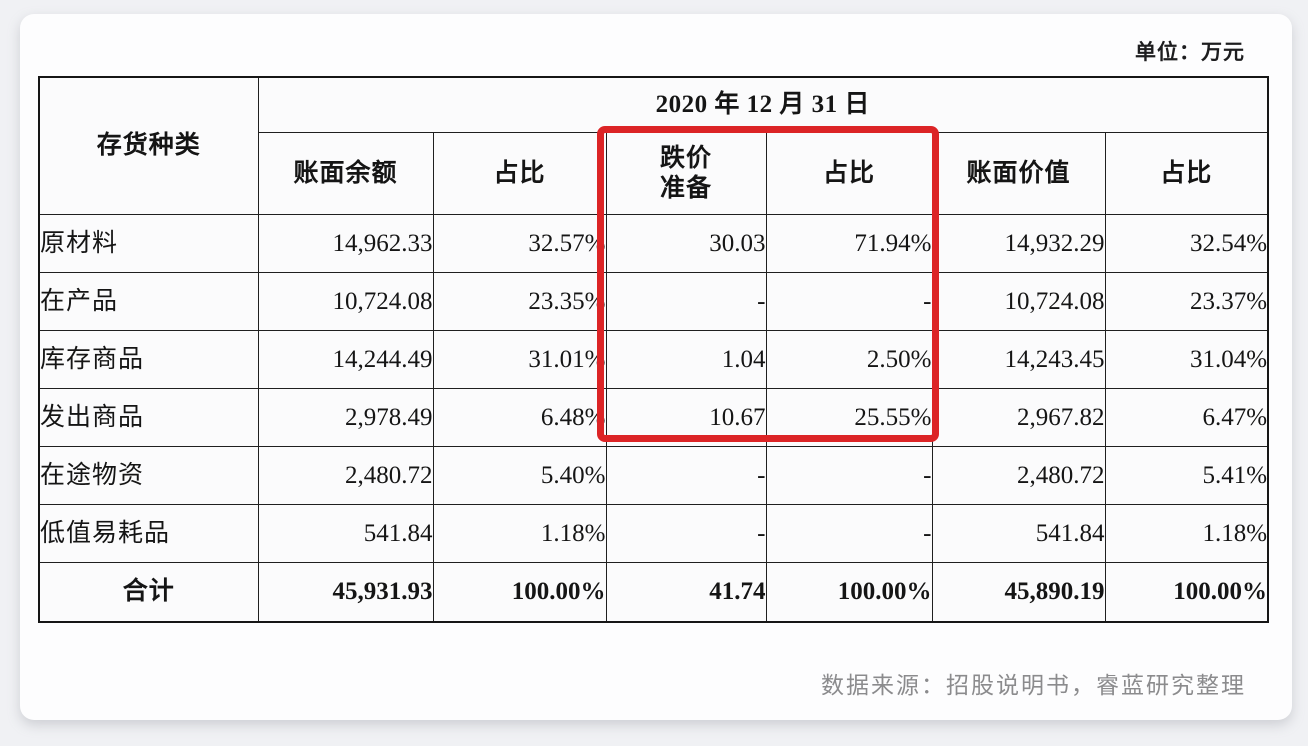  I want to click on row-category: 原材料, so click(148, 243).